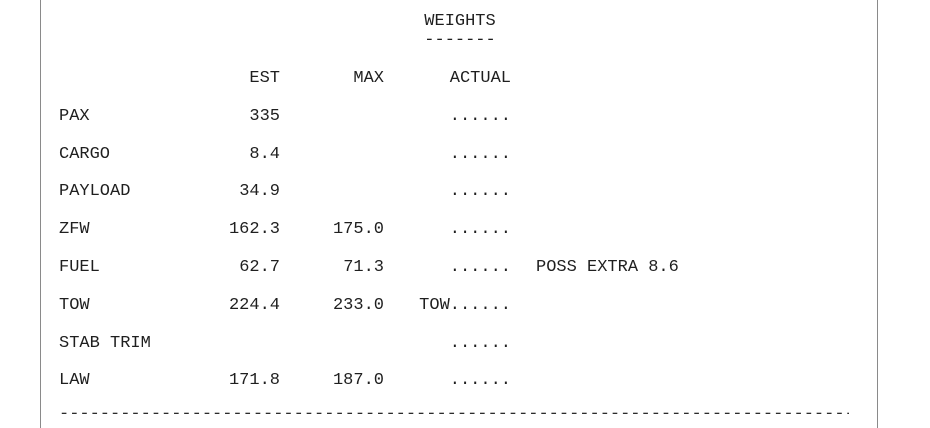 The image size is (930, 428). What do you see at coordinates (74, 229) in the screenshot?
I see `row-label: ZFW` at bounding box center [74, 229].